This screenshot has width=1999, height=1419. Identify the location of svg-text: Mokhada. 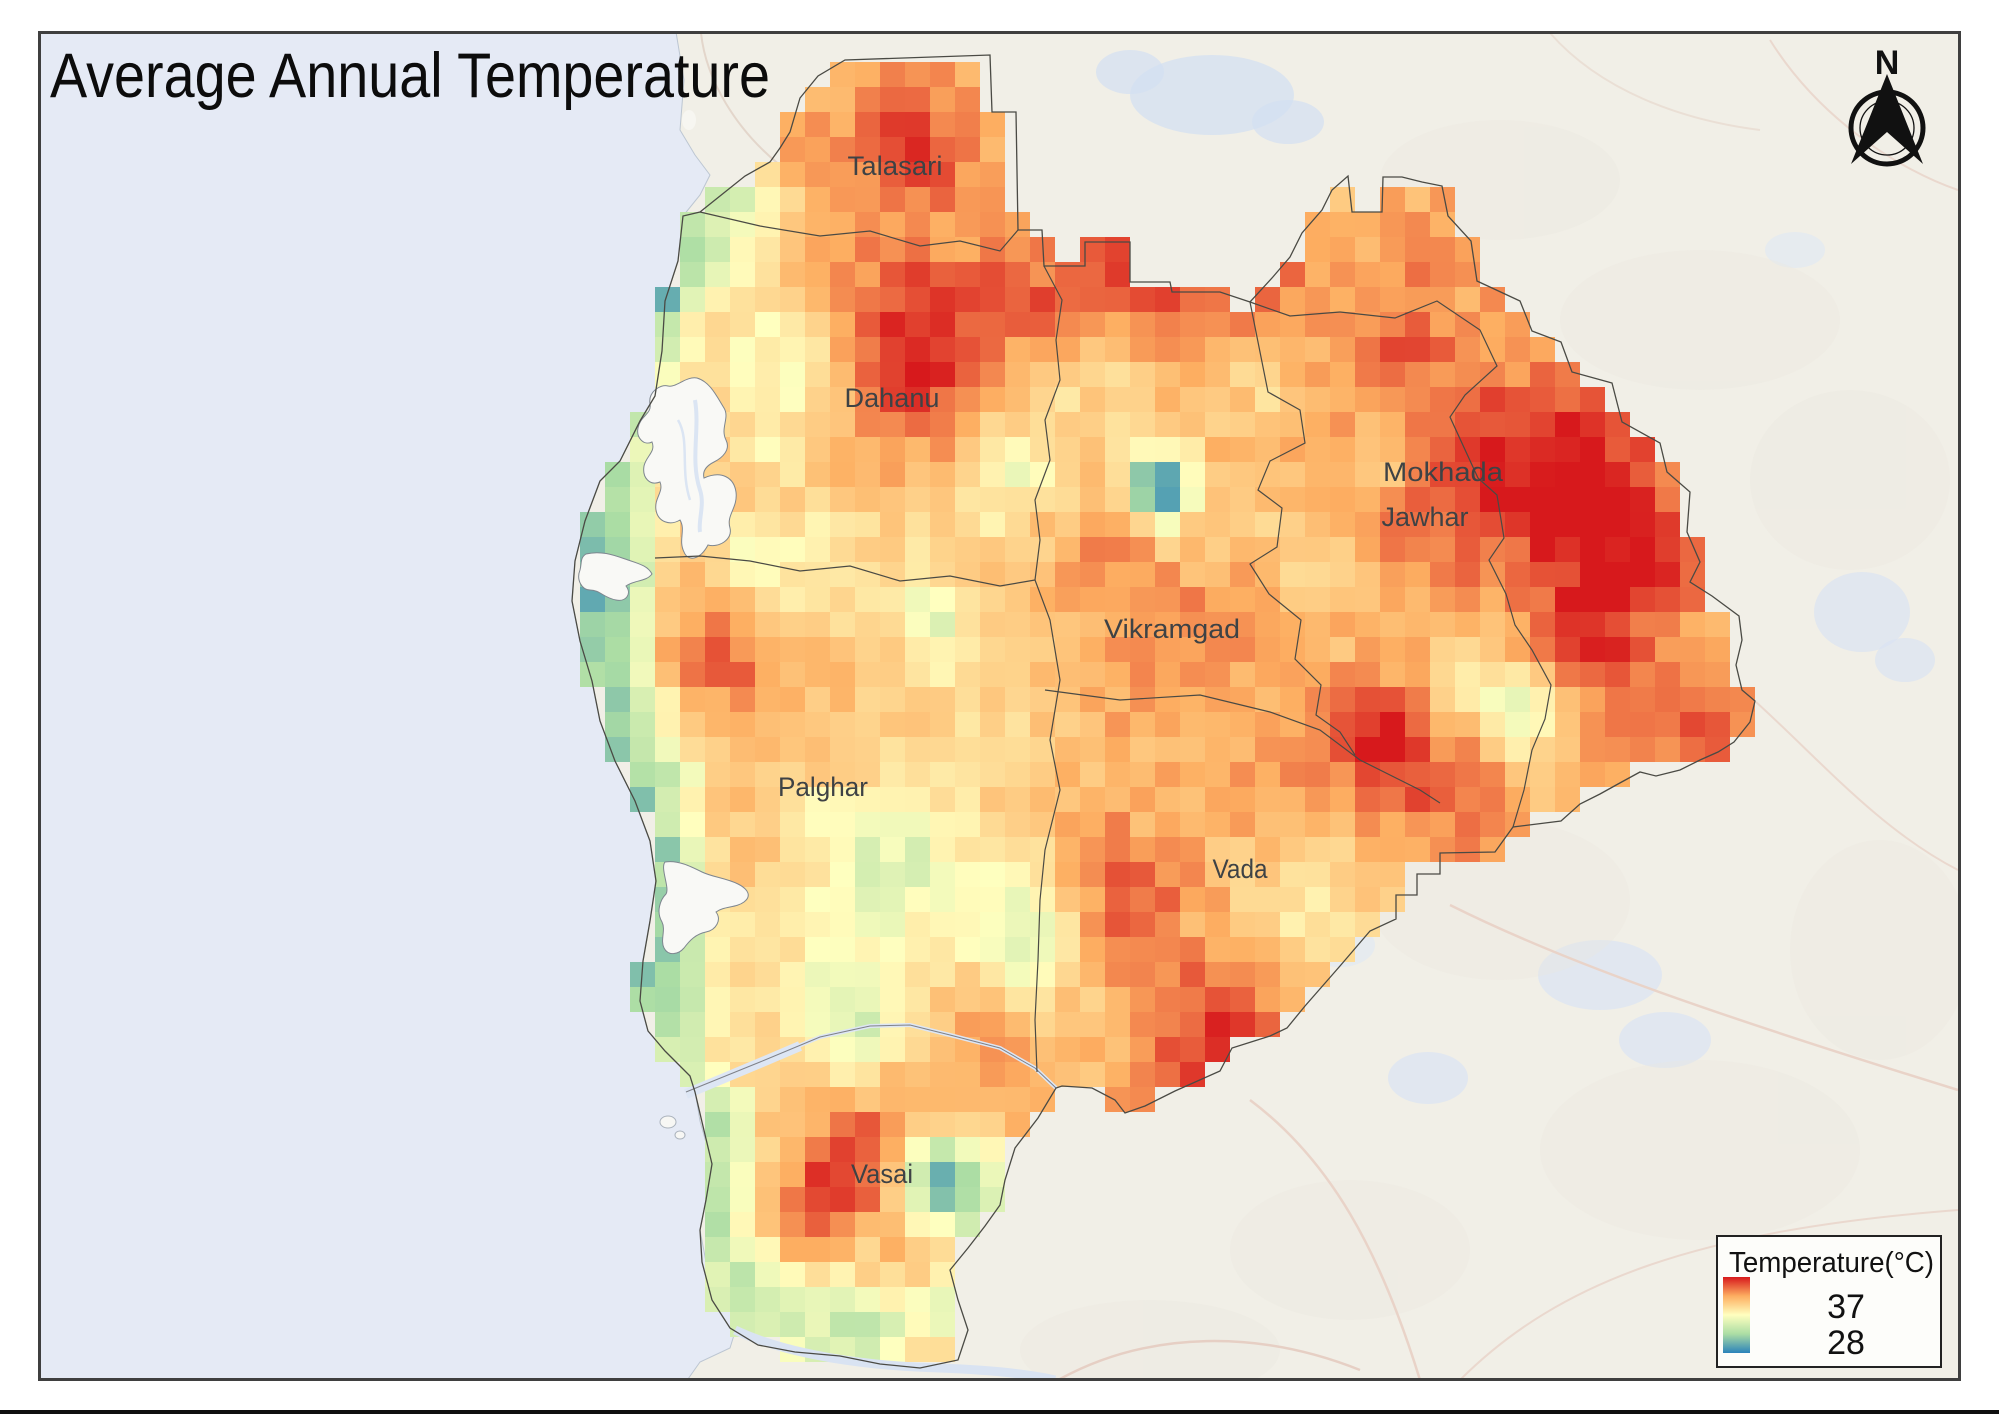
(1443, 472).